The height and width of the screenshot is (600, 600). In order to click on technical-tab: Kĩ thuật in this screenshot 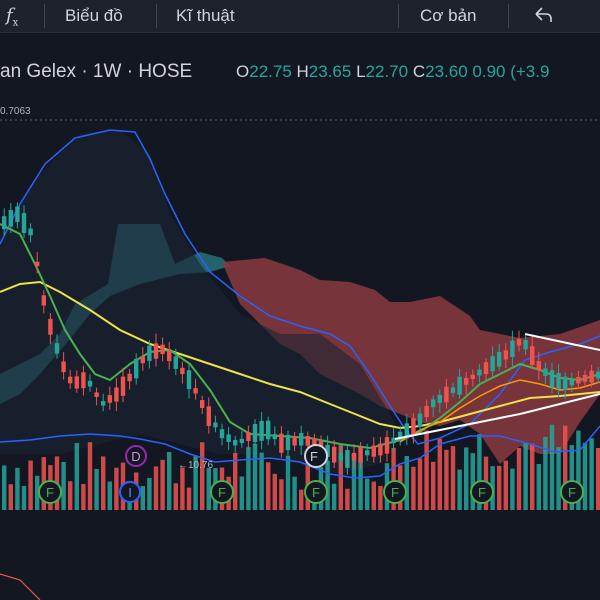, I will do `click(205, 15)`.